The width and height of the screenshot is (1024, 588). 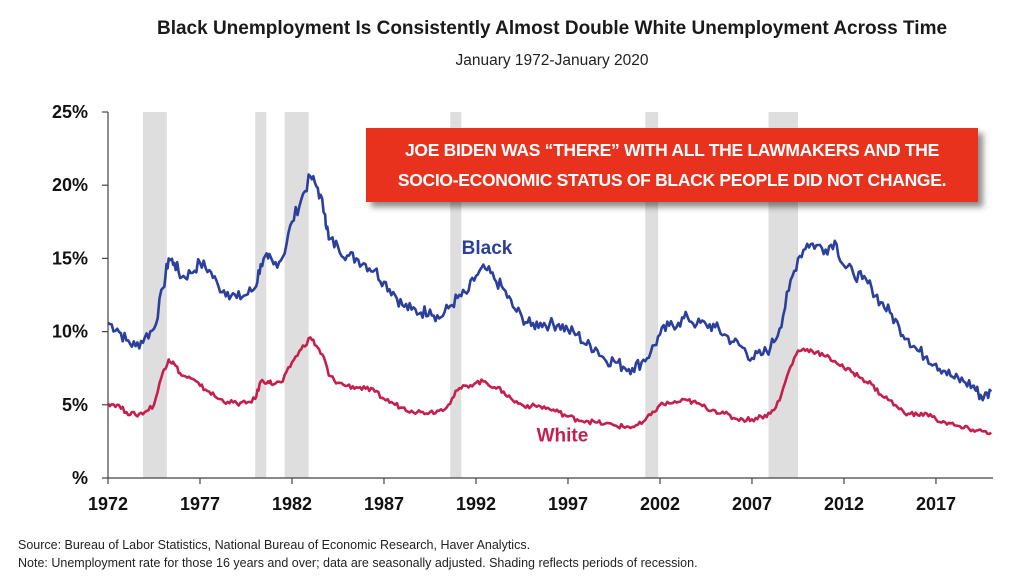 What do you see at coordinates (563, 435) in the screenshot?
I see `series-label-white: White` at bounding box center [563, 435].